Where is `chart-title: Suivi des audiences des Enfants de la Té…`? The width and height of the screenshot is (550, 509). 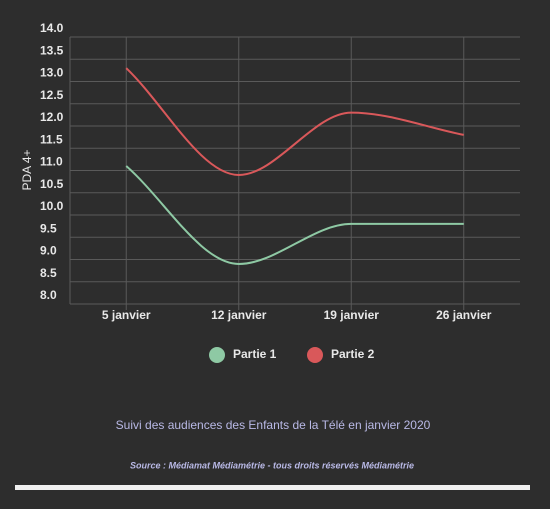
chart-title: Suivi des audiences des Enfants de la Té… is located at coordinates (273, 425).